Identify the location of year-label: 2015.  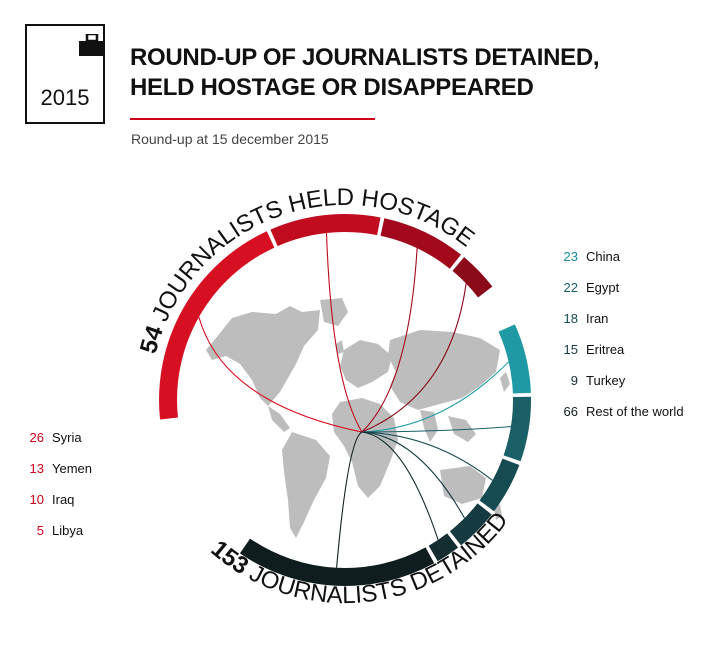
(65, 97).